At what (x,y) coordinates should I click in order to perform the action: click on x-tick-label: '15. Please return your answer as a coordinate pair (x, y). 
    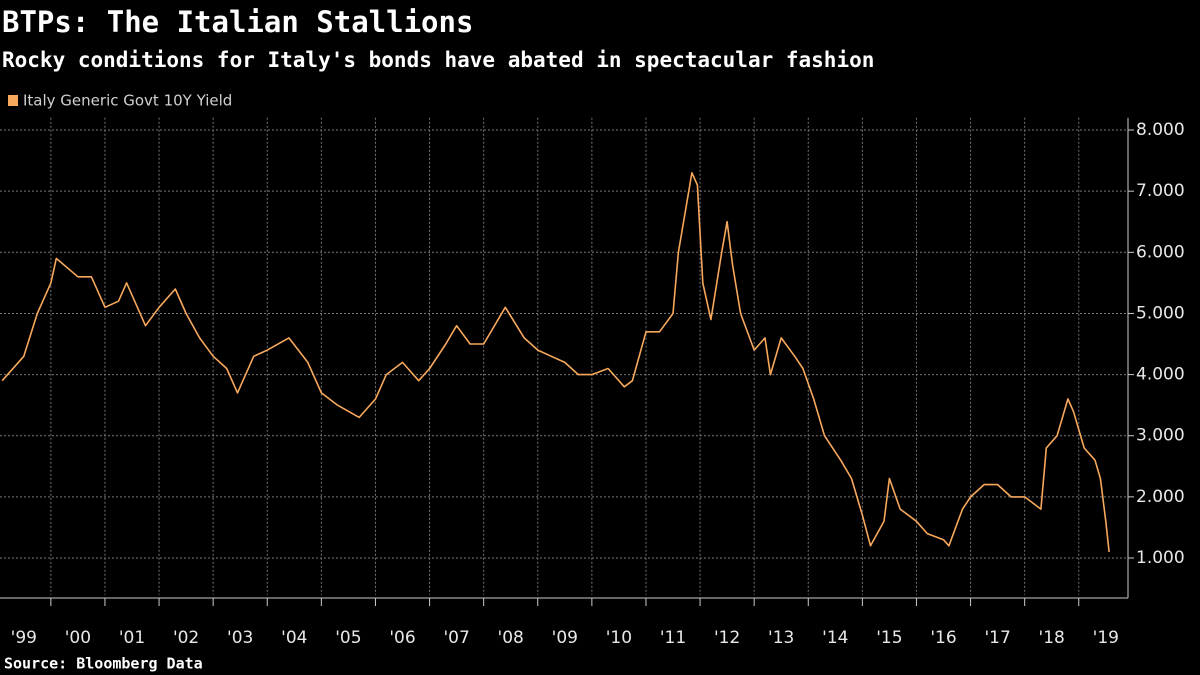
    Looking at the image, I should click on (889, 638).